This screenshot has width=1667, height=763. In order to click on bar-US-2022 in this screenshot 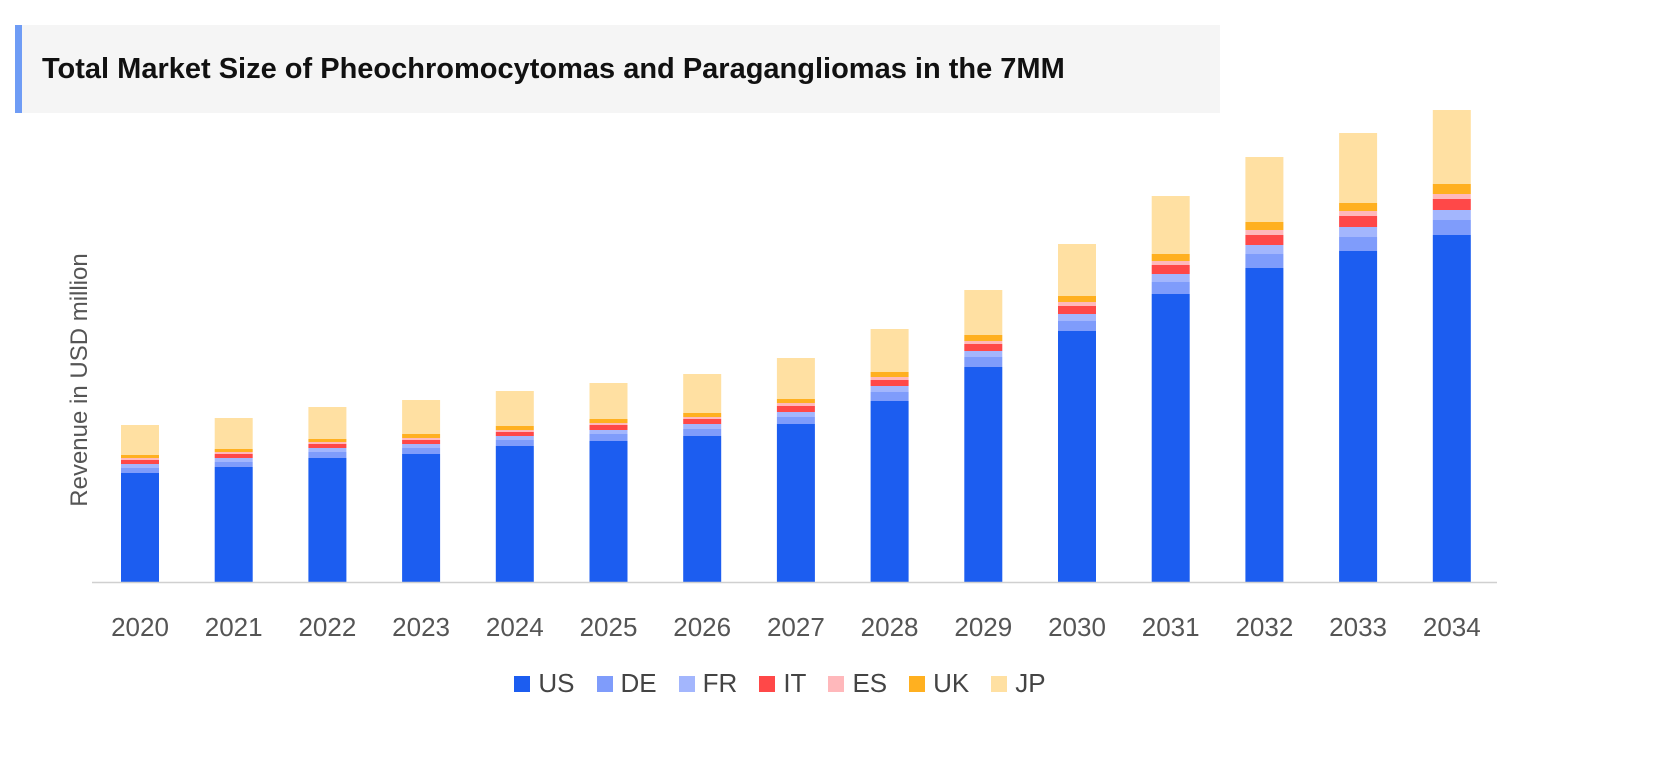, I will do `click(327, 520)`.